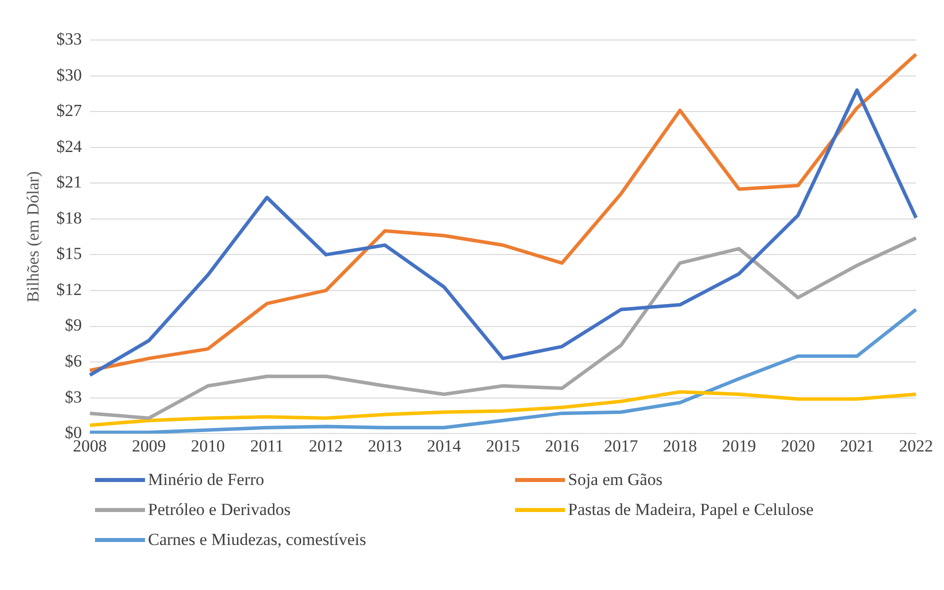 This screenshot has width=944, height=590. Describe the element at coordinates (561, 446) in the screenshot. I see `x-tick-label: 2016` at that location.